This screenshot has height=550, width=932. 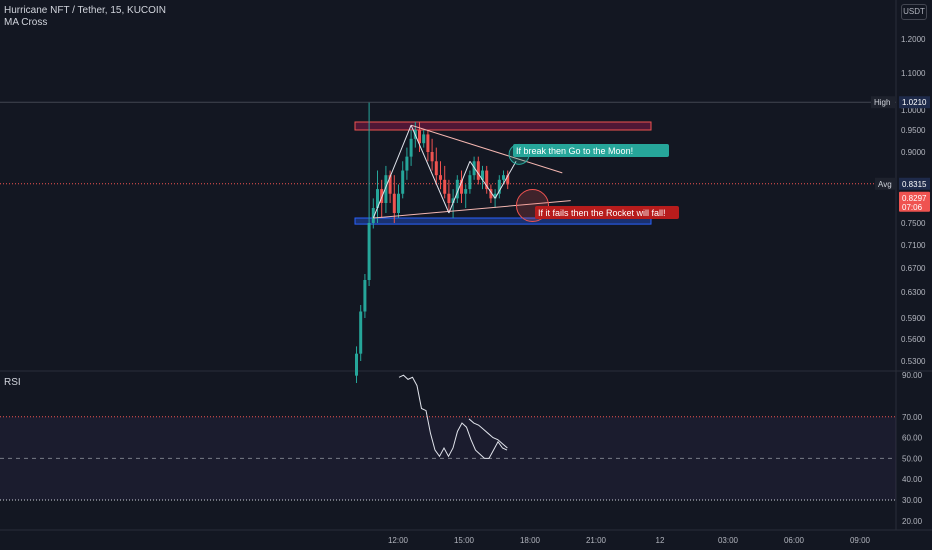 What do you see at coordinates (913, 223) in the screenshot?
I see `price-tick-label: 0.7500` at bounding box center [913, 223].